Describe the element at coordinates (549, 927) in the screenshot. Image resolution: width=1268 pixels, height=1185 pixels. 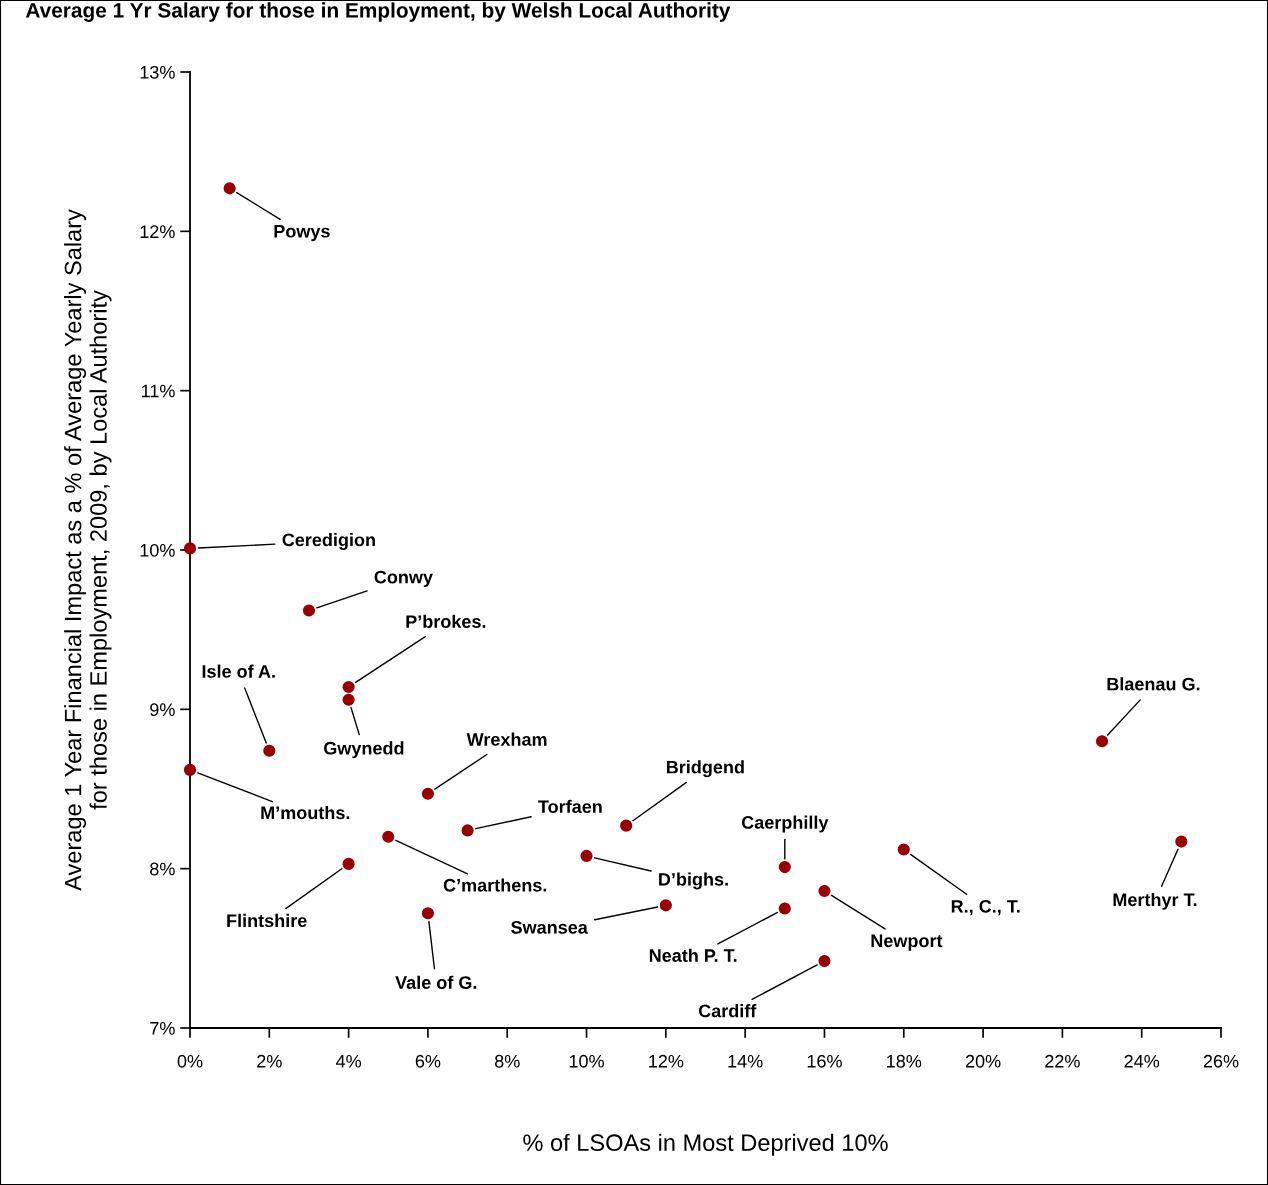
I see `annotation: Swansea` at that location.